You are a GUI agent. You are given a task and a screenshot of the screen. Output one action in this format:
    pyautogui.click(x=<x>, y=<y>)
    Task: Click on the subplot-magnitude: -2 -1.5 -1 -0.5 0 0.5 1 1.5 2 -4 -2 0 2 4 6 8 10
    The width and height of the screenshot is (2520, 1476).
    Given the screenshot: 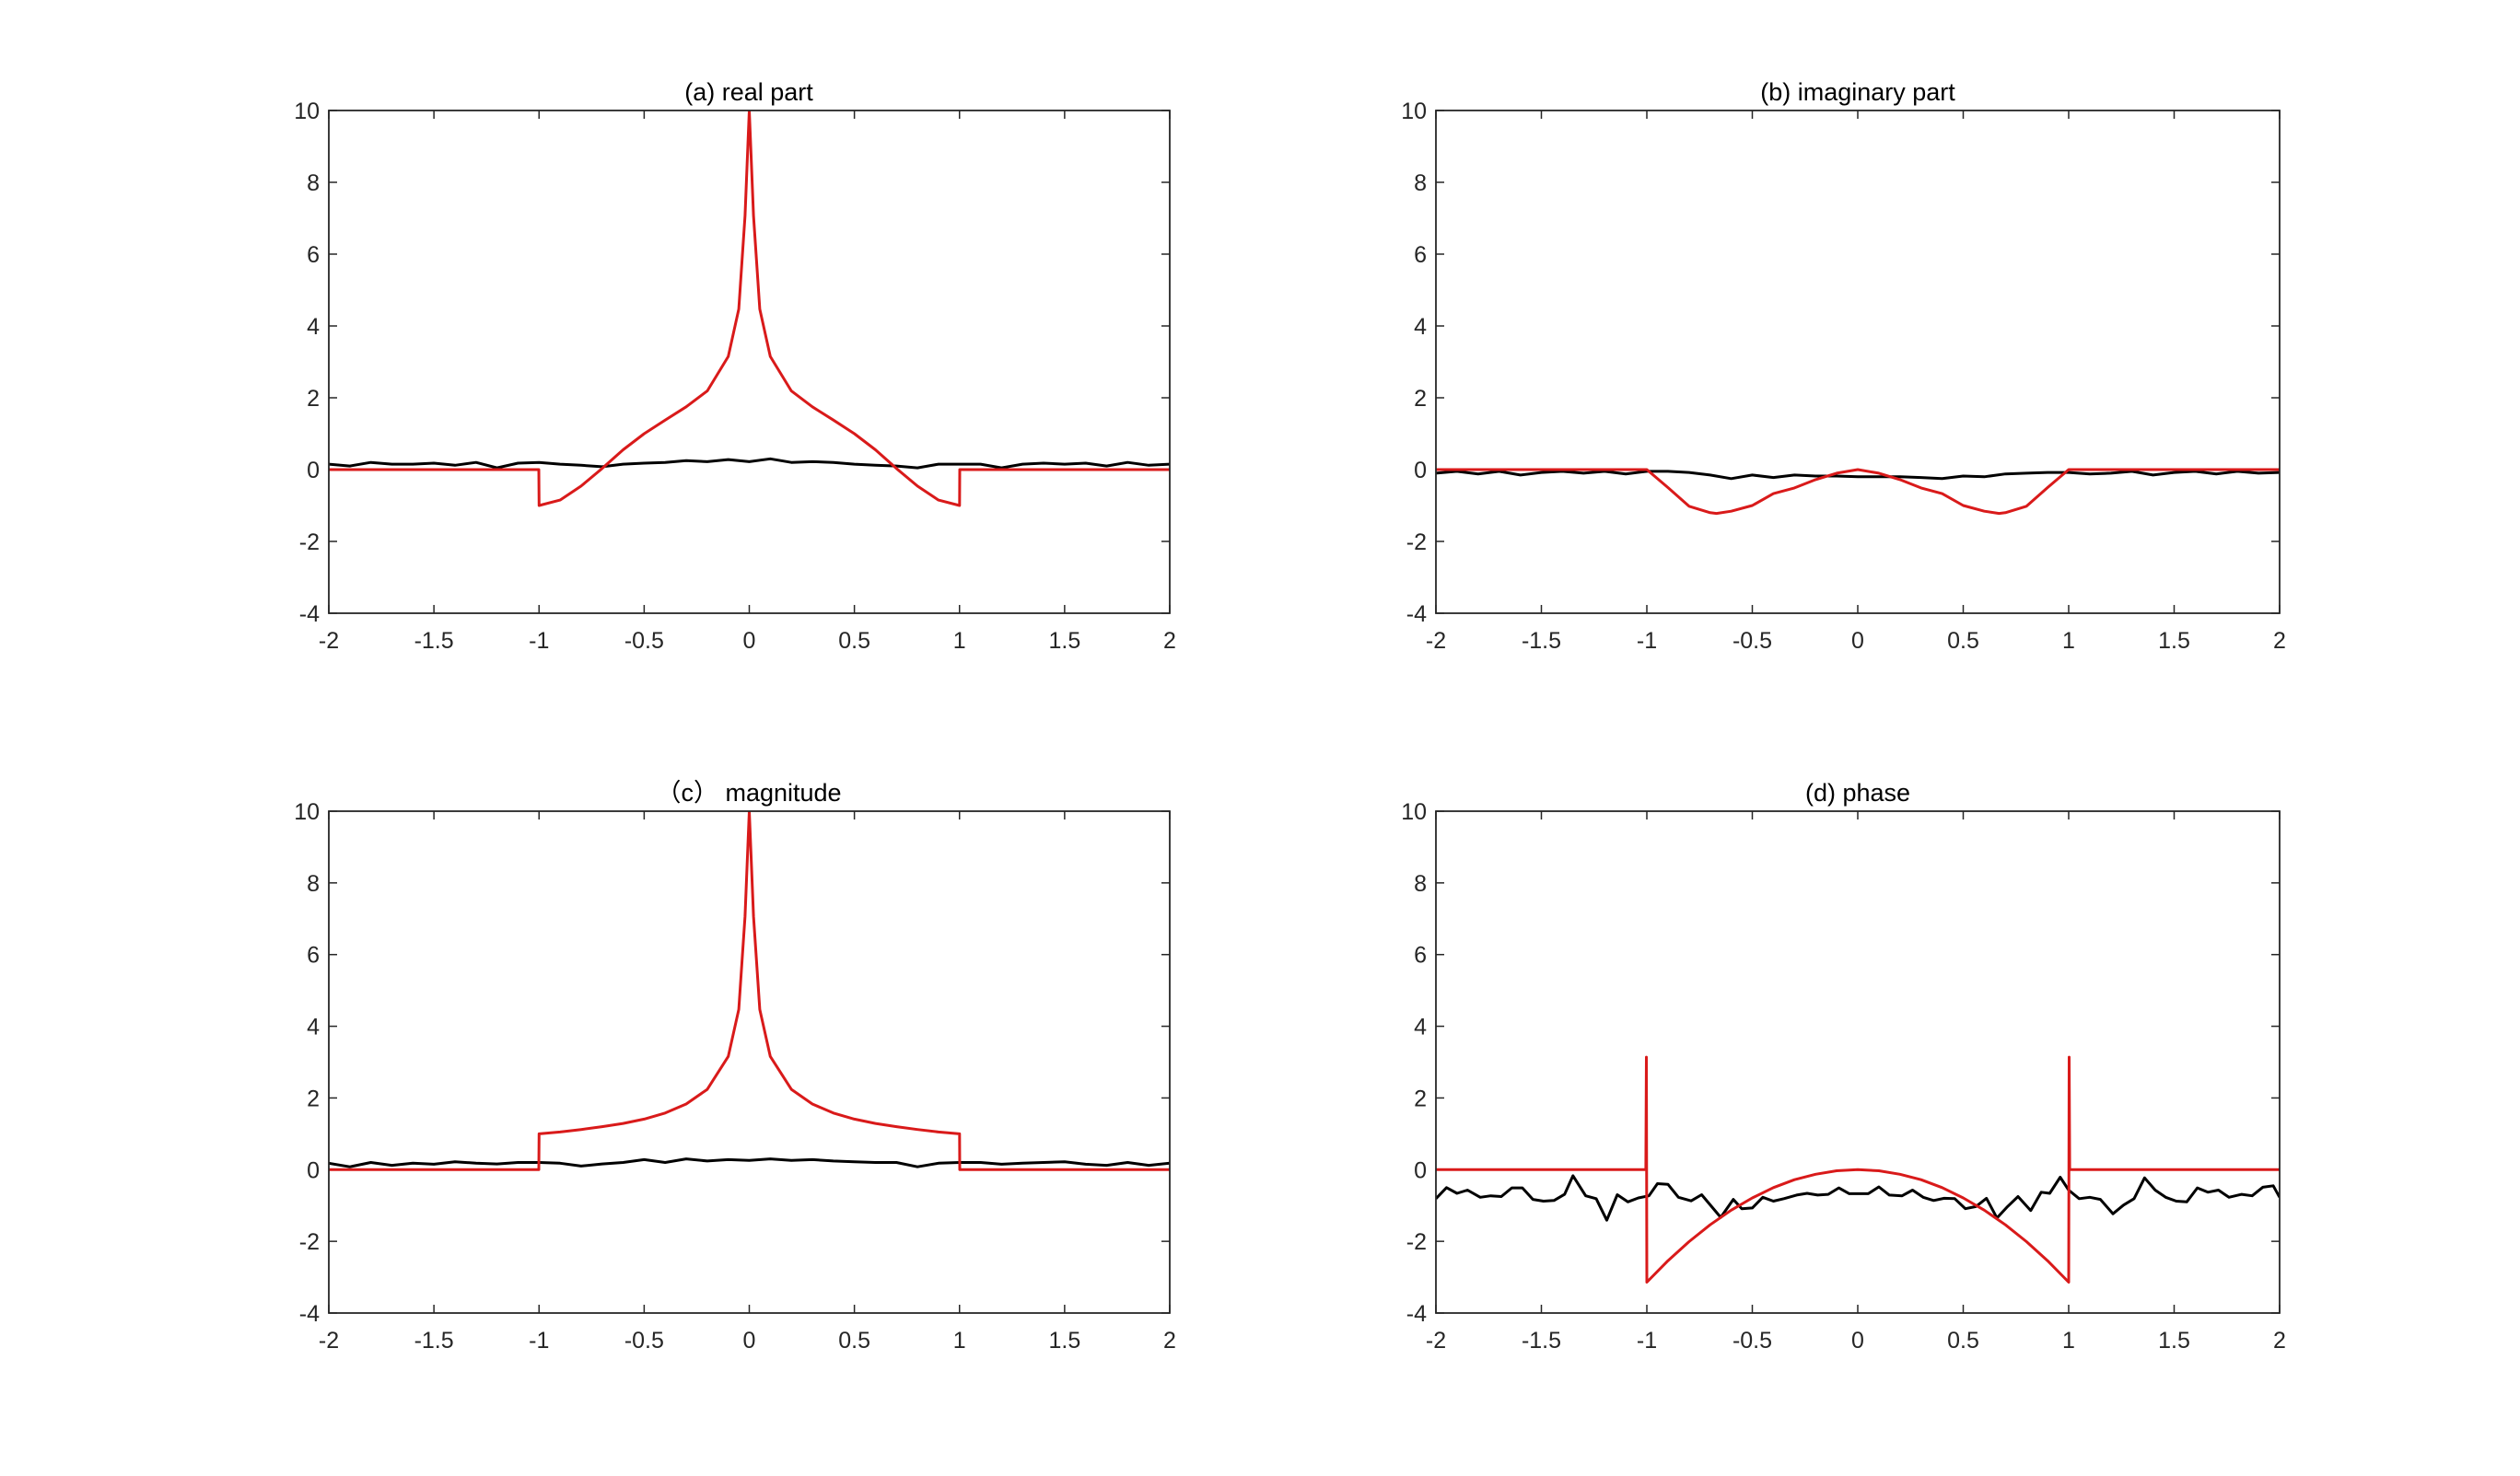 What is the action you would take?
    pyautogui.click(x=735, y=1077)
    